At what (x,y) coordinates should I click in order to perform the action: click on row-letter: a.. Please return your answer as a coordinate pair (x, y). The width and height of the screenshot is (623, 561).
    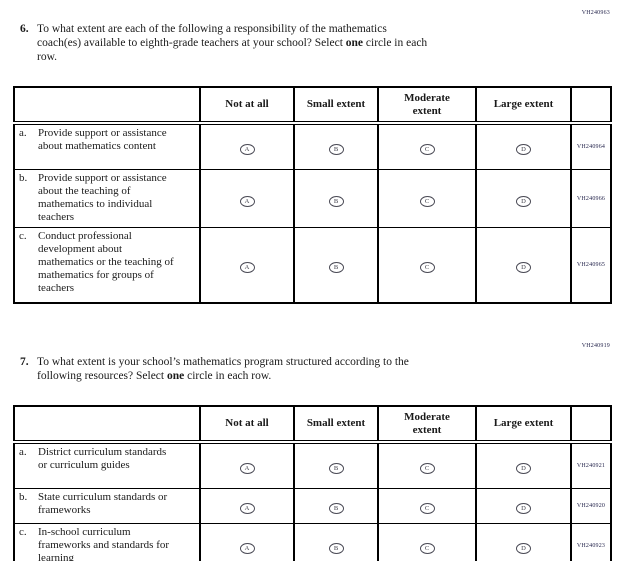
    Looking at the image, I should click on (23, 133).